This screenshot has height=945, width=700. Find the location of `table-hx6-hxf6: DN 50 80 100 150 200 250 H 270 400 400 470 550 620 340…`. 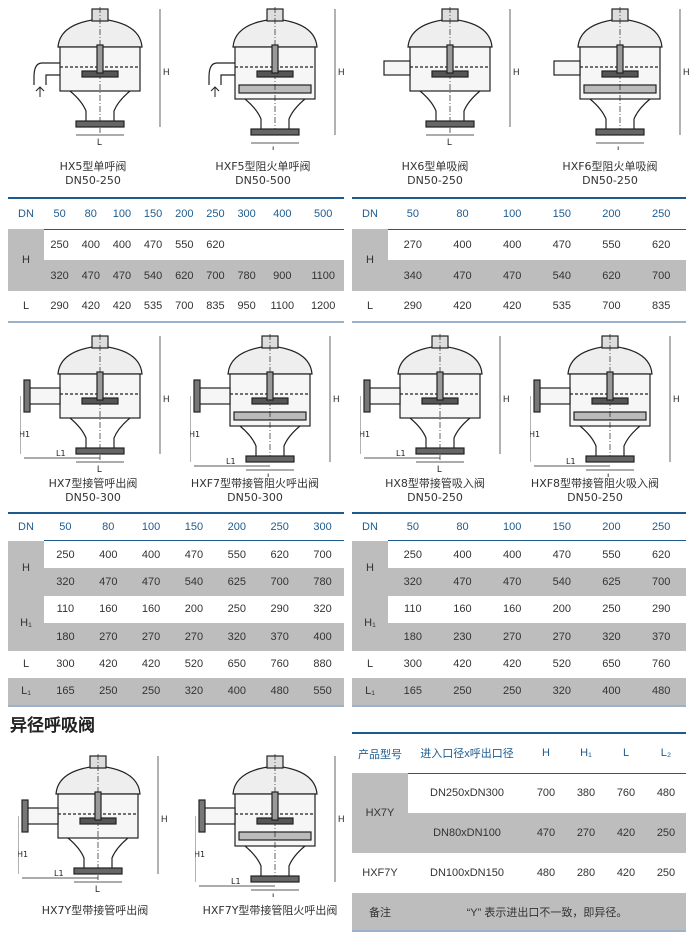

table-hx6-hxf6: DN 50 80 100 150 200 250 H 270 400 400 470 550 620 340… is located at coordinates (519, 260).